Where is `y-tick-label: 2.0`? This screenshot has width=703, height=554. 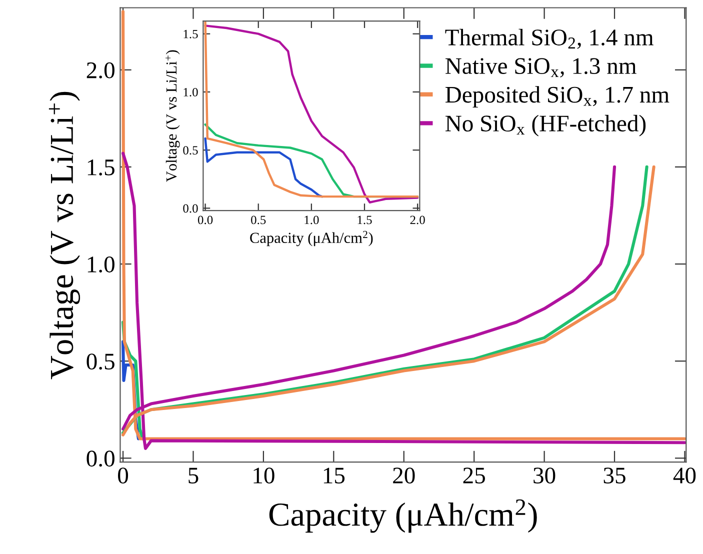
y-tick-label: 2.0 is located at coordinates (100, 70).